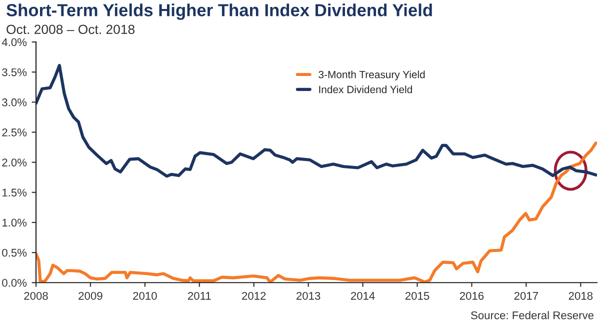  I want to click on y-tick-label: 0.5%, so click(14, 252).